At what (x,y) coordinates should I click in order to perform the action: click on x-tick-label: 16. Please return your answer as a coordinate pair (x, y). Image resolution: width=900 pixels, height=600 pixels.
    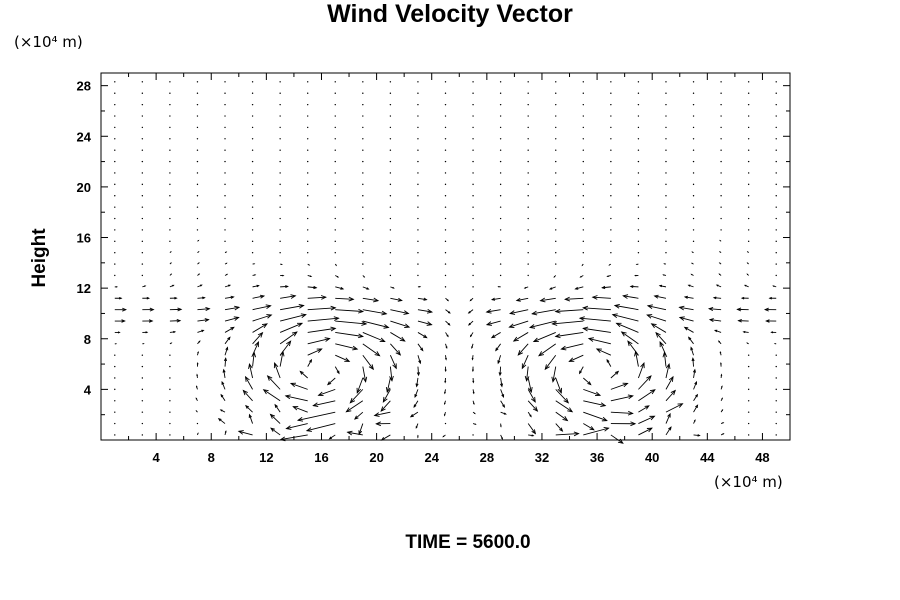
    Looking at the image, I should click on (321, 457).